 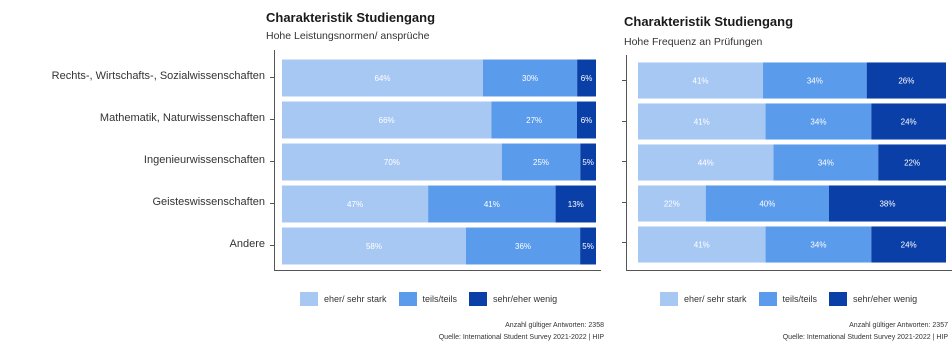 What do you see at coordinates (374, 246) in the screenshot?
I see `bar-value-label: 58%` at bounding box center [374, 246].